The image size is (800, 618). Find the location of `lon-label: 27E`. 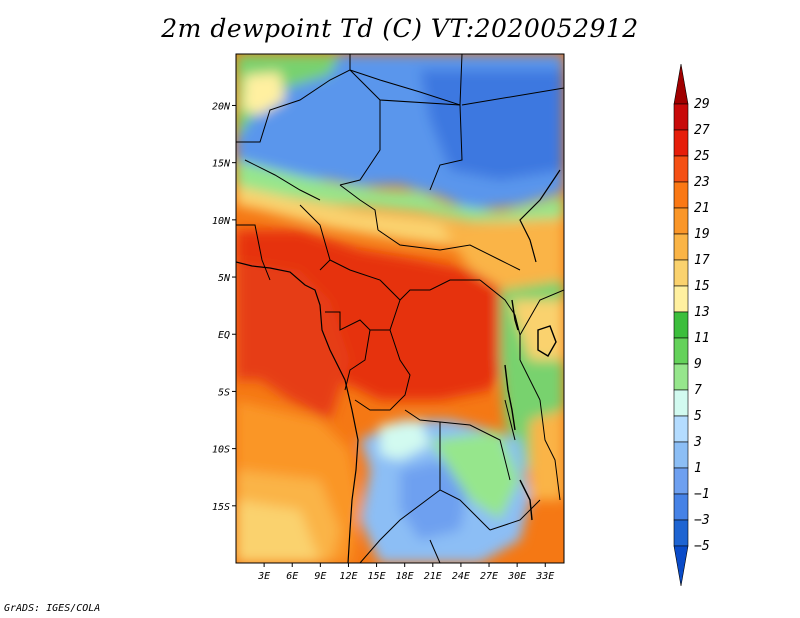

lon-label: 27E is located at coordinates (489, 576).